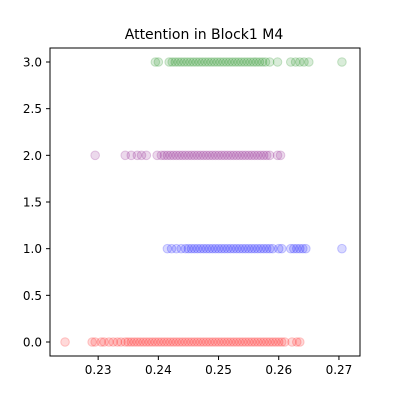 The width and height of the screenshot is (400, 405). Describe the element at coordinates (32, 156) in the screenshot. I see `y-tick-label: 2.0` at that location.